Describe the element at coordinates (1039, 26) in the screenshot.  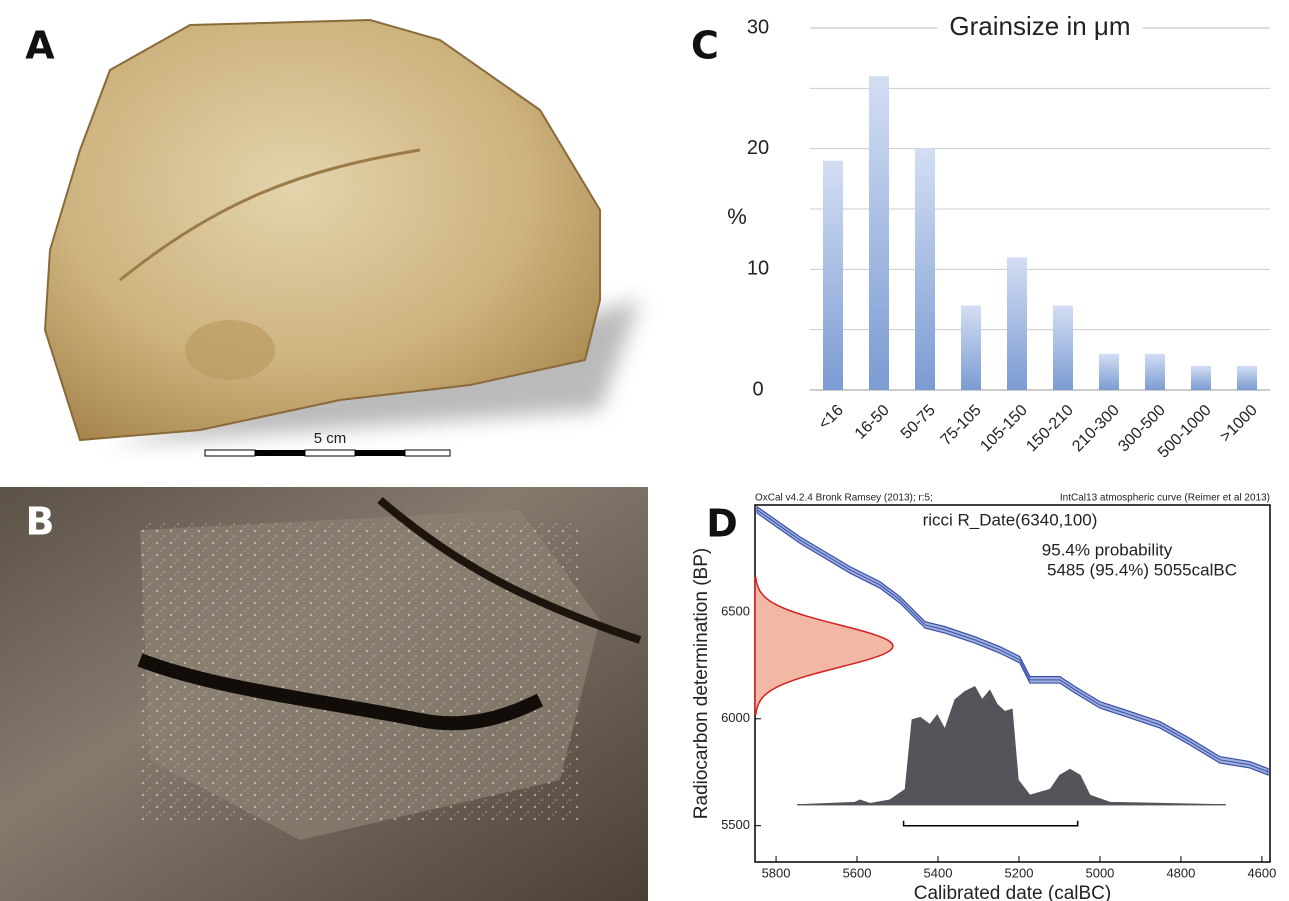
I see `chart-title: Grainsize in μm` at that location.